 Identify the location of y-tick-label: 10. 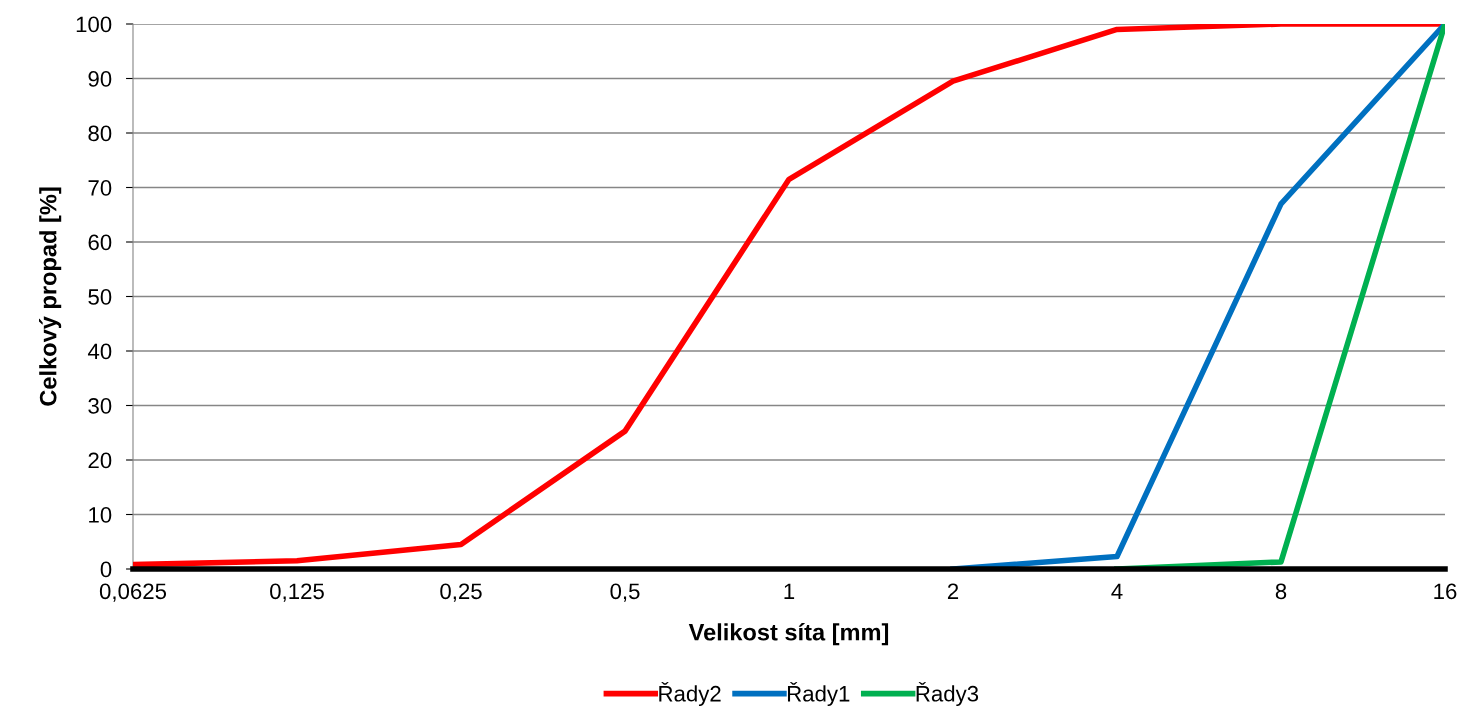
(100, 515).